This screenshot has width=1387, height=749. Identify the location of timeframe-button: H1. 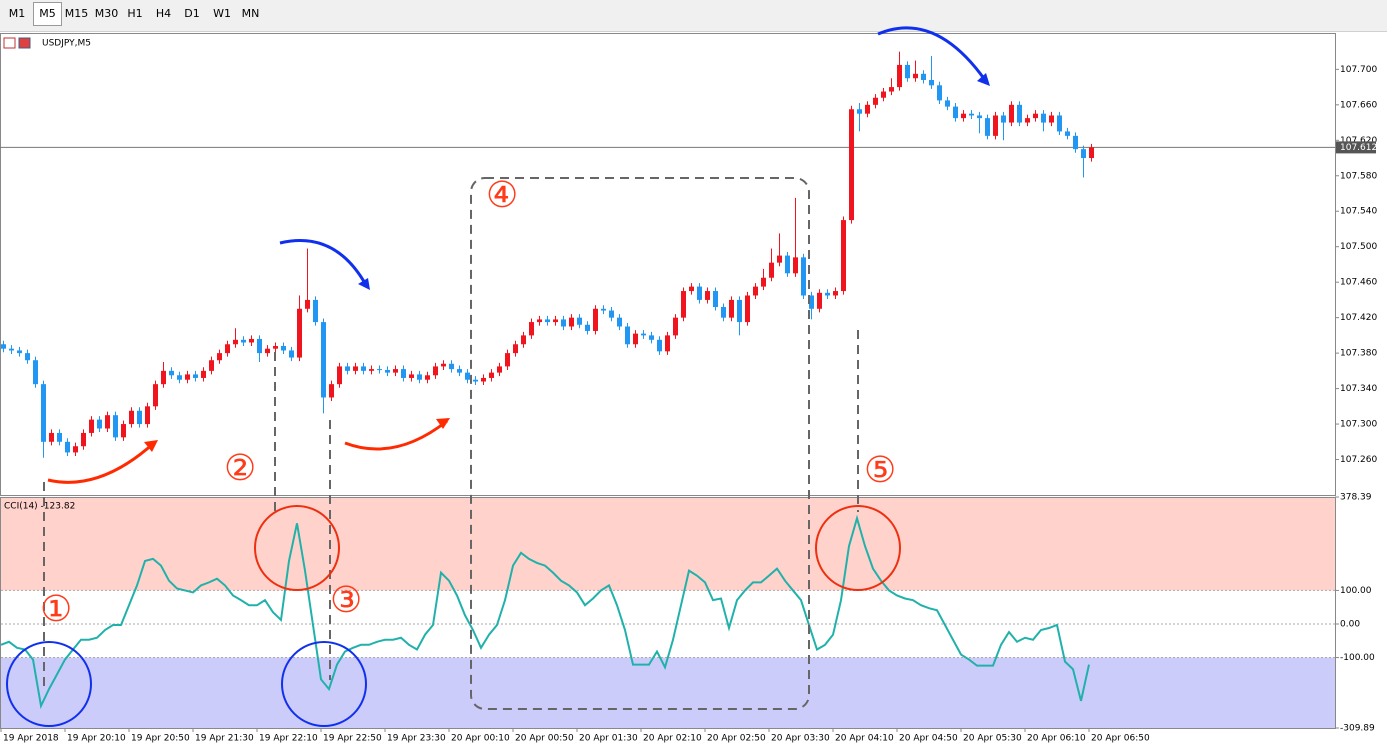
(135, 13).